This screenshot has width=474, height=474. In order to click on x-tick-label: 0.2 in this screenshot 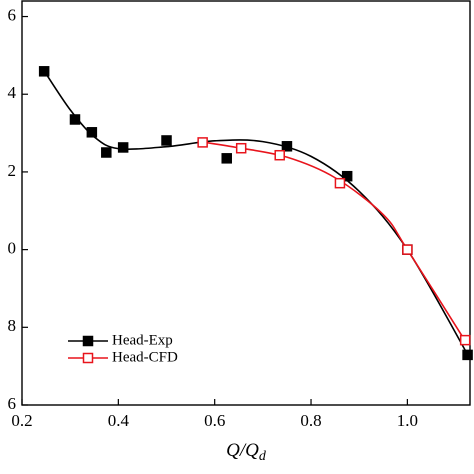, I will do `click(21, 420)`.